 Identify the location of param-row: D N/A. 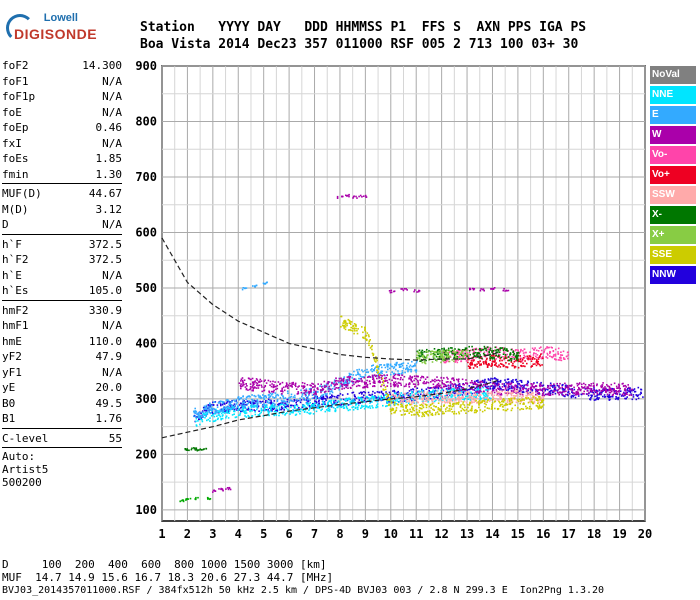
(62, 225).